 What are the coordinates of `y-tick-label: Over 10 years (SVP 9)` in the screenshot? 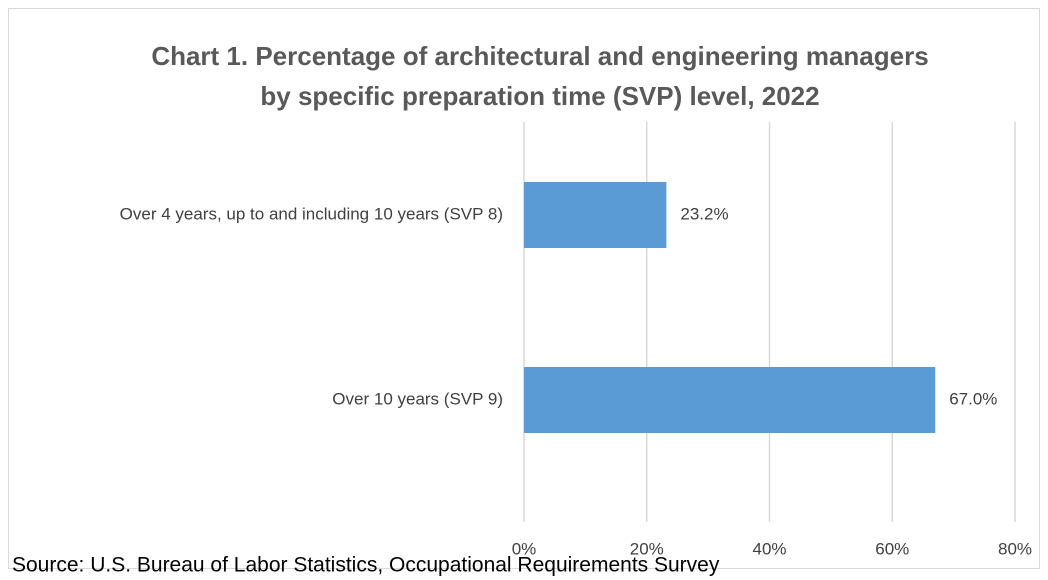 It's located at (417, 398).